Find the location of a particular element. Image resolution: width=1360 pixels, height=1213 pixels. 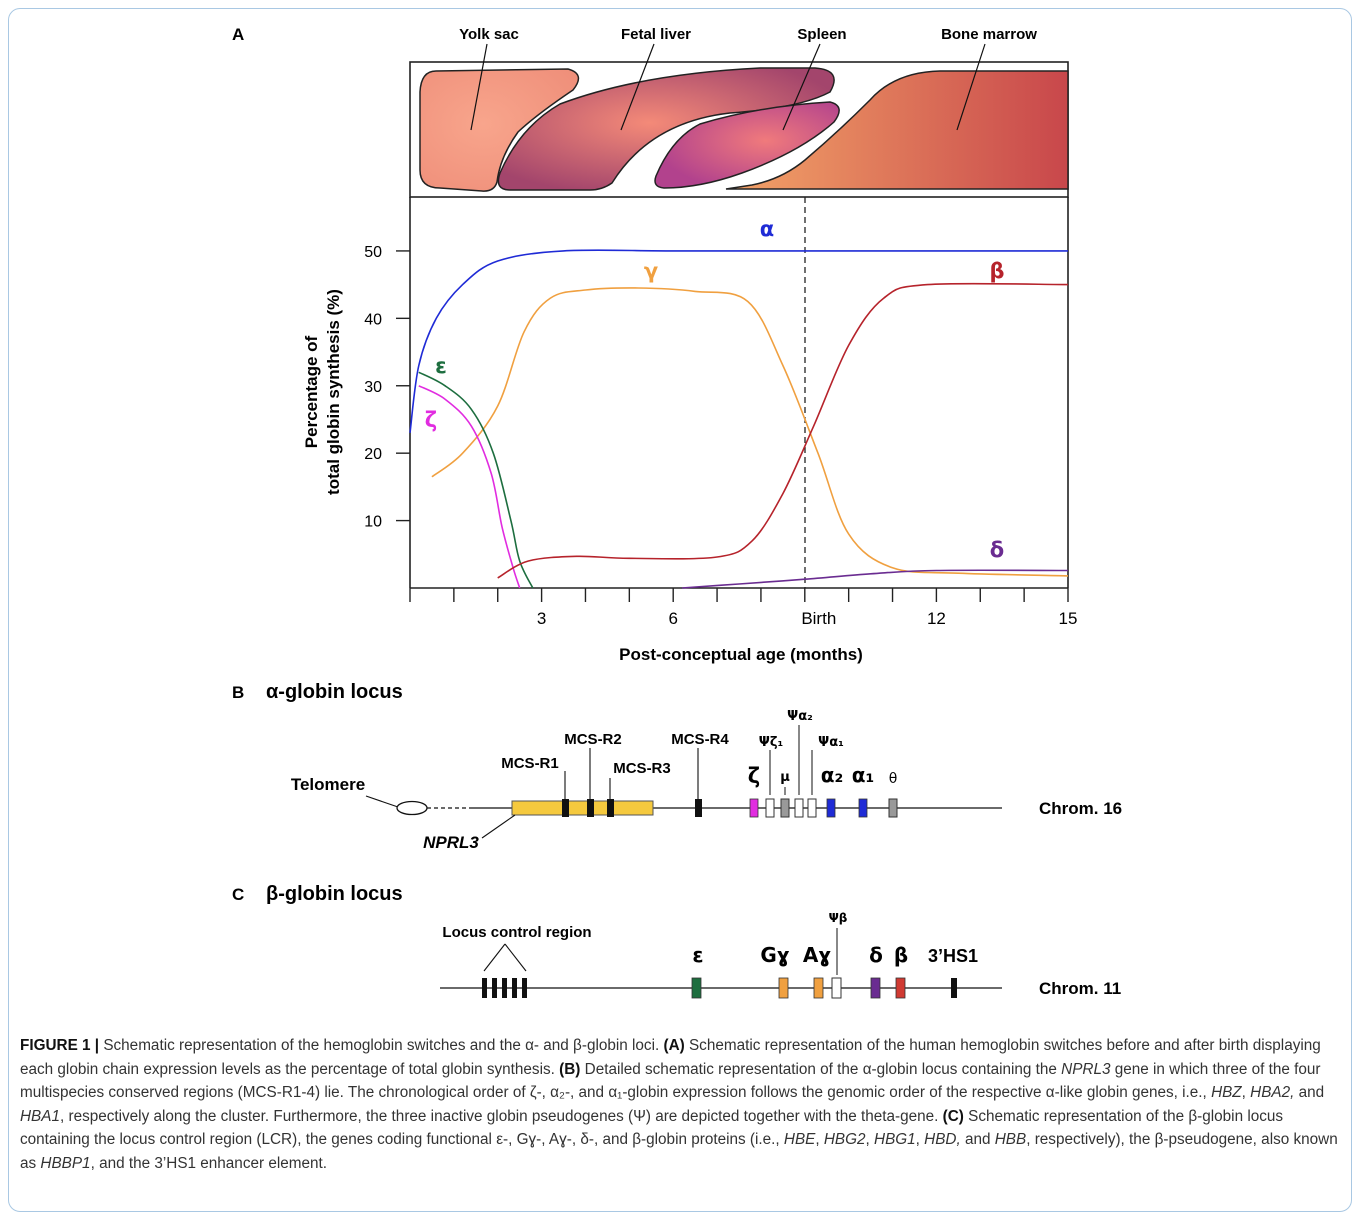

series-label-beta: β is located at coordinates (996, 271).